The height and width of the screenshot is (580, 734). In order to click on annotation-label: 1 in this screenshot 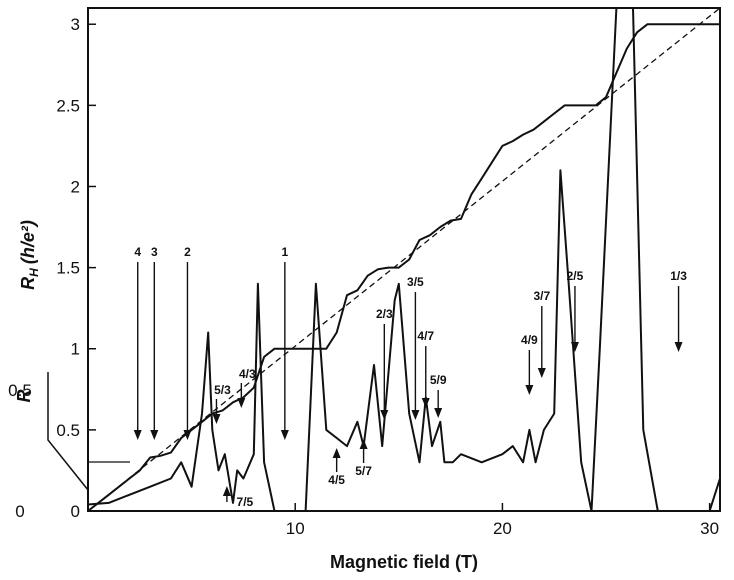, I will do `click(285, 252)`.